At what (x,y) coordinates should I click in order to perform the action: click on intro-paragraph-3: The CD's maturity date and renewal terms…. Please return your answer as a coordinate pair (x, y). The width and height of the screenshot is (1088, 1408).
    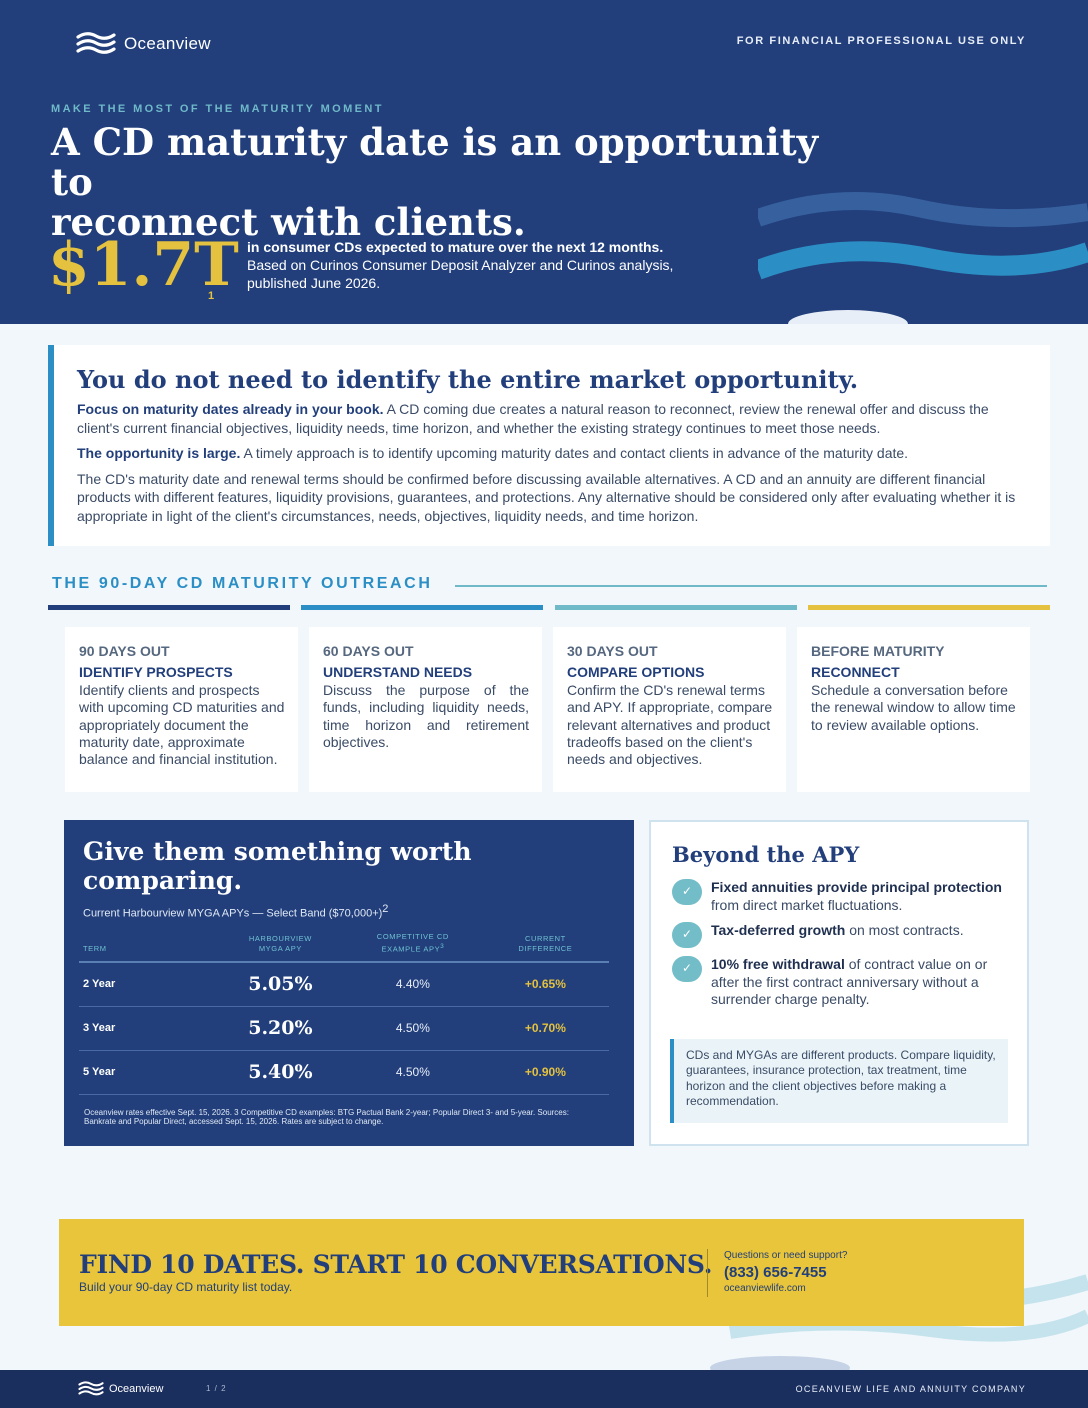
    Looking at the image, I should click on (546, 497).